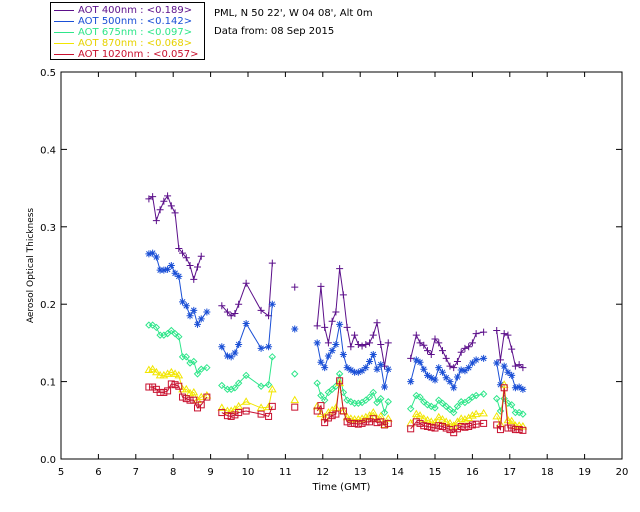  What do you see at coordinates (352, 394) in the screenshot?
I see `series-line` at bounding box center [352, 394].